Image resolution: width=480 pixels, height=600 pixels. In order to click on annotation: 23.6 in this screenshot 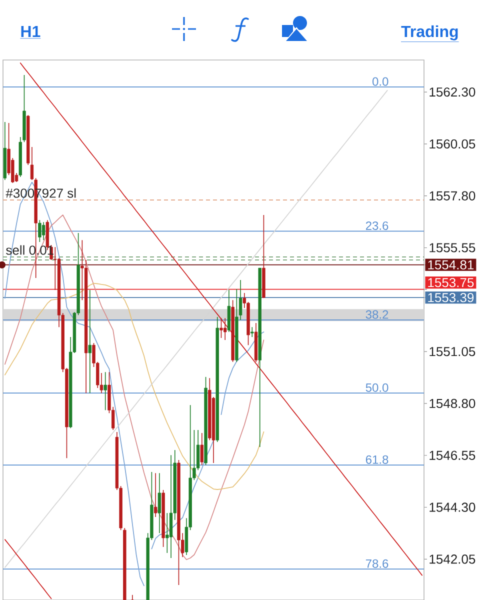, I will do `click(377, 225)`.